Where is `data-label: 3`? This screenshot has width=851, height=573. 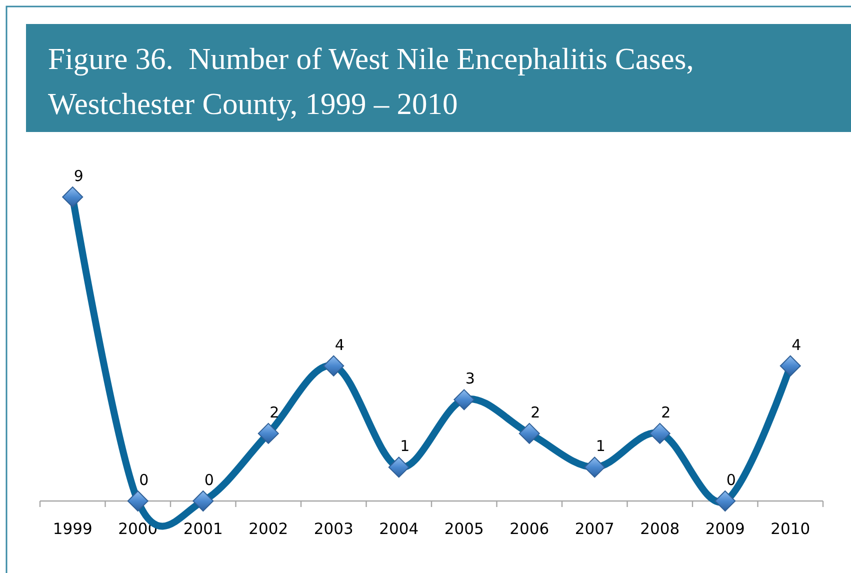
data-label: 3 is located at coordinates (470, 379).